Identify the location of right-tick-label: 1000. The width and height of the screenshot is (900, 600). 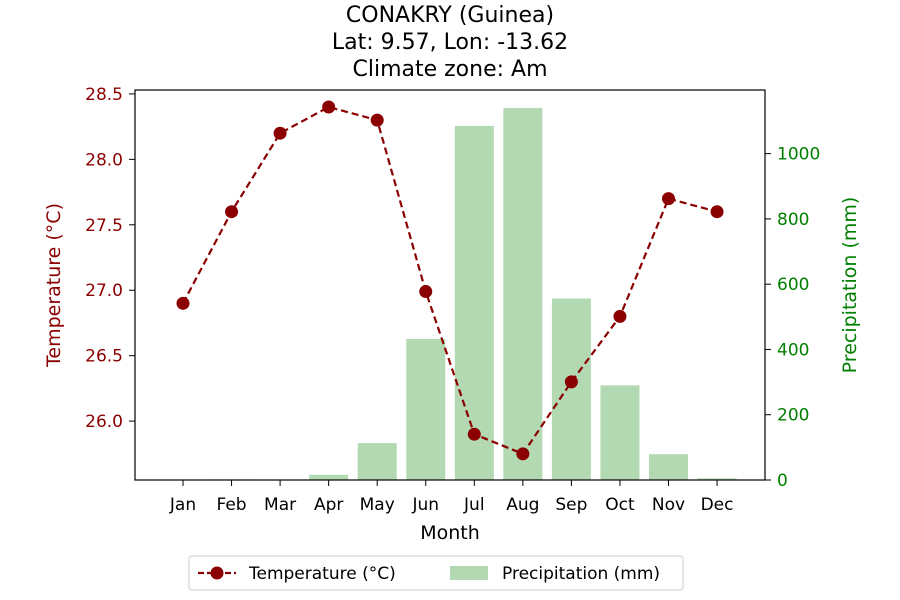
(798, 155).